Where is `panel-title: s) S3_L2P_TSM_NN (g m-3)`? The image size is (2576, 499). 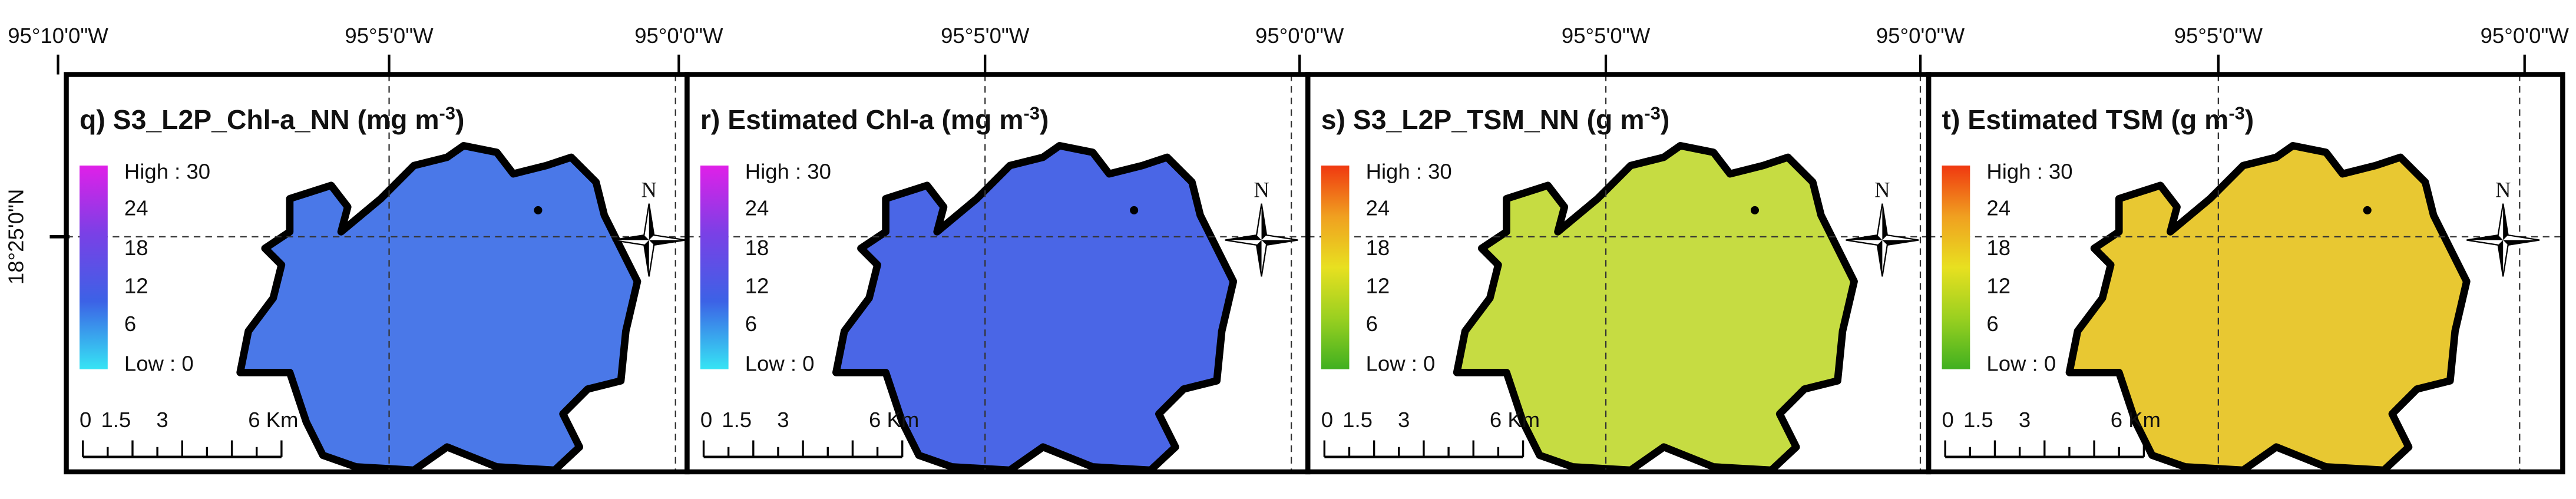
panel-title: s) S3_L2P_TSM_NN (g m-3) is located at coordinates (1495, 119).